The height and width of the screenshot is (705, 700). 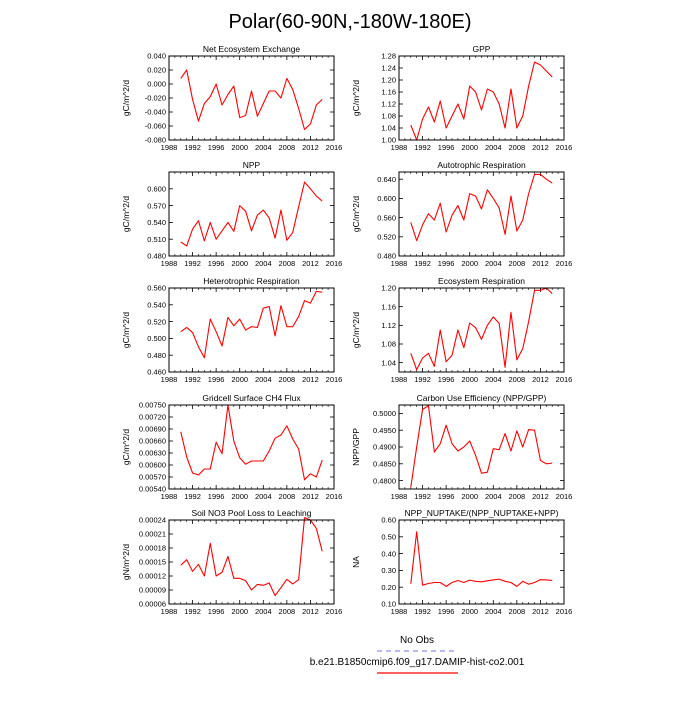 What do you see at coordinates (152, 576) in the screenshot?
I see `y-tick-label: 0.00012` at bounding box center [152, 576].